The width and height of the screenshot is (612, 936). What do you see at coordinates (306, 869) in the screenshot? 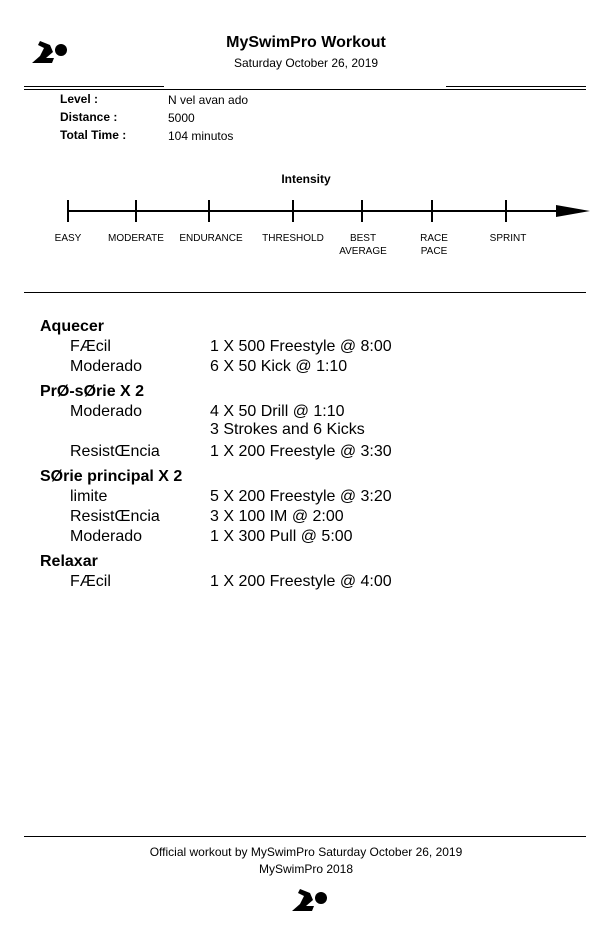
I see `footer-copyright: MySwimPro 2018` at bounding box center [306, 869].